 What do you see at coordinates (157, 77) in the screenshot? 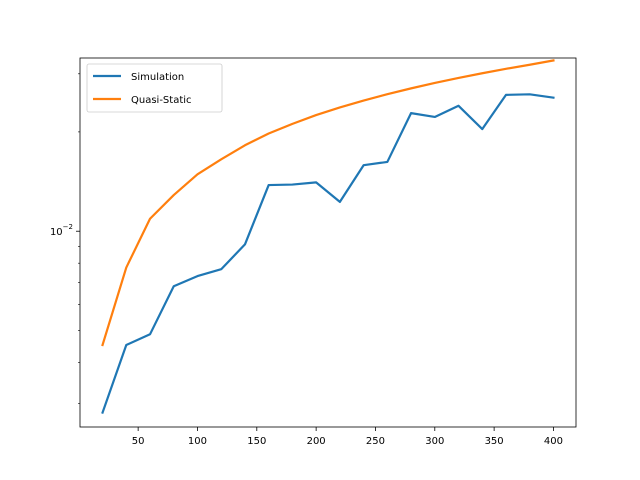
I see `legend-label-simulation: Simulation` at bounding box center [157, 77].